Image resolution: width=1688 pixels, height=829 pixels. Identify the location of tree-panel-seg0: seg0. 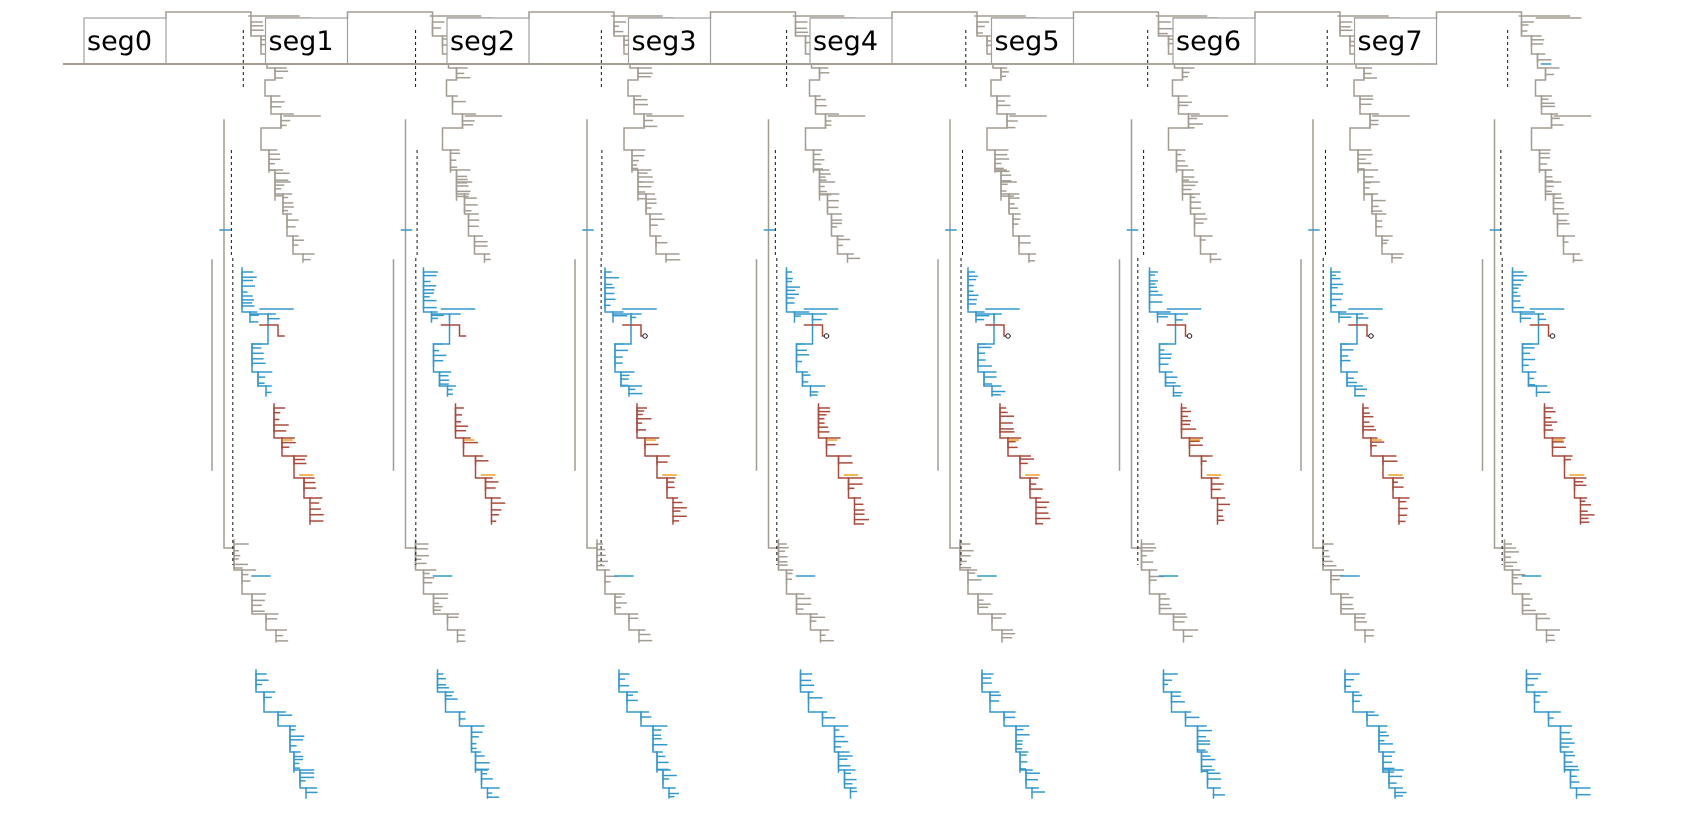
(193, 405).